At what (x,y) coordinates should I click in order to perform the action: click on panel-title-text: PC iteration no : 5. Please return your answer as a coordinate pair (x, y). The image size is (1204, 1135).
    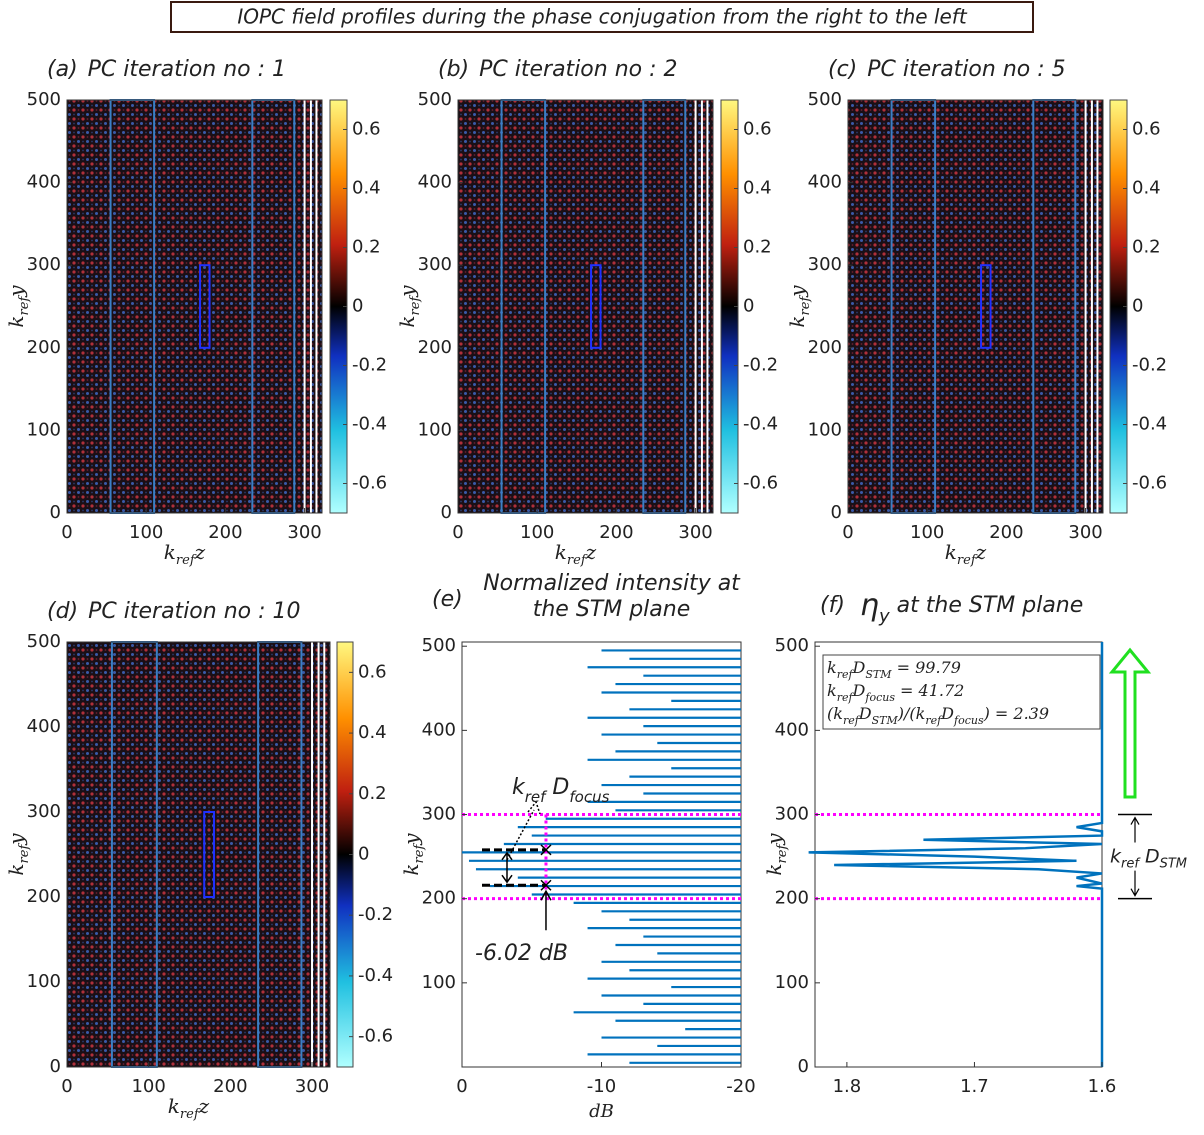
    Looking at the image, I should click on (966, 69).